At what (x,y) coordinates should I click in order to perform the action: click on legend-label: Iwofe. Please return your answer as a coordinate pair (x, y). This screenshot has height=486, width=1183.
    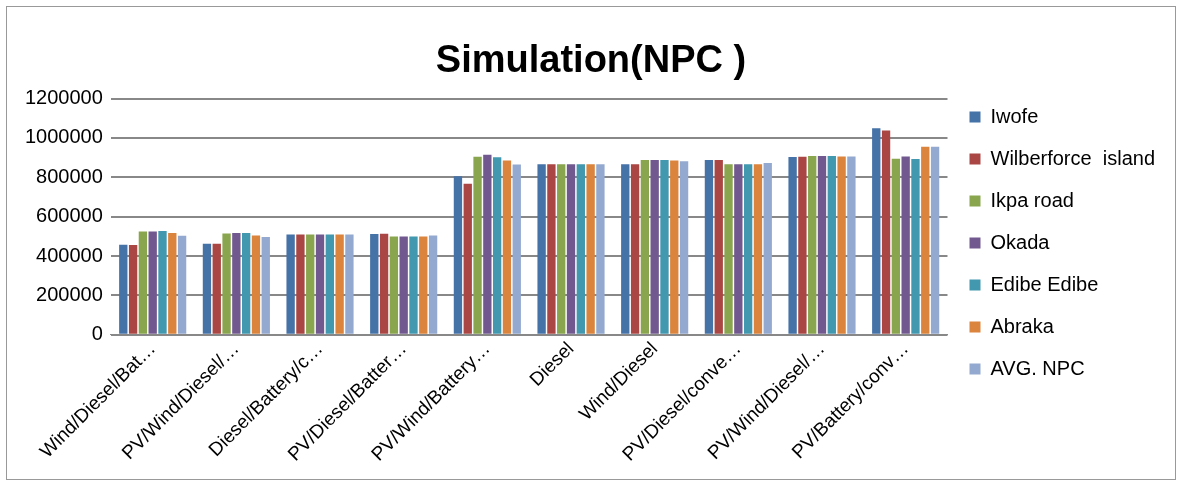
    Looking at the image, I should click on (1014, 115).